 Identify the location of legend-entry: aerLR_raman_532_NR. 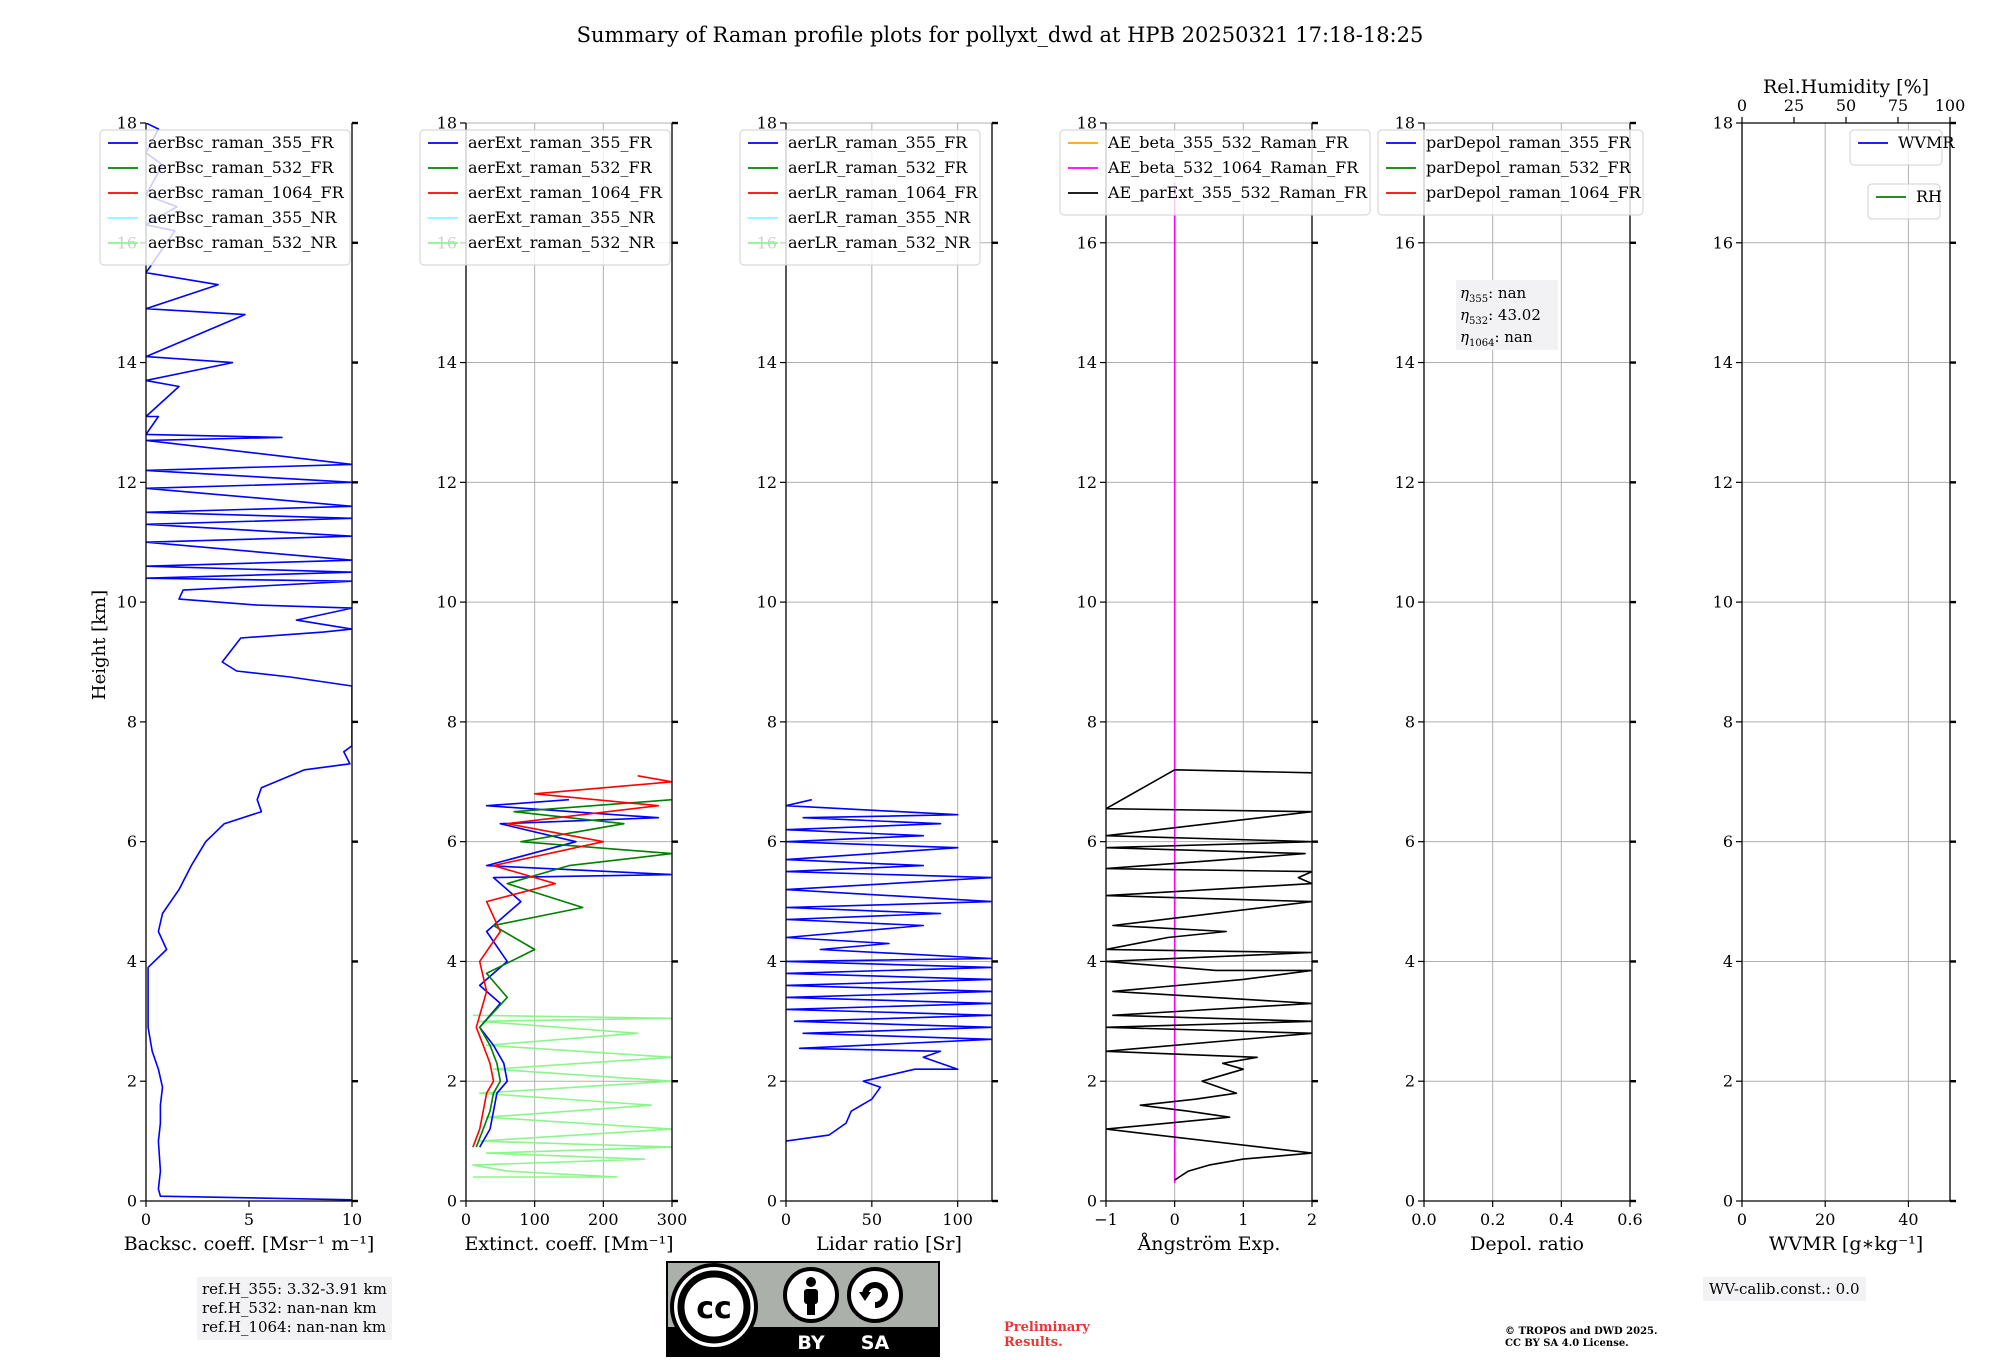
(879, 242).